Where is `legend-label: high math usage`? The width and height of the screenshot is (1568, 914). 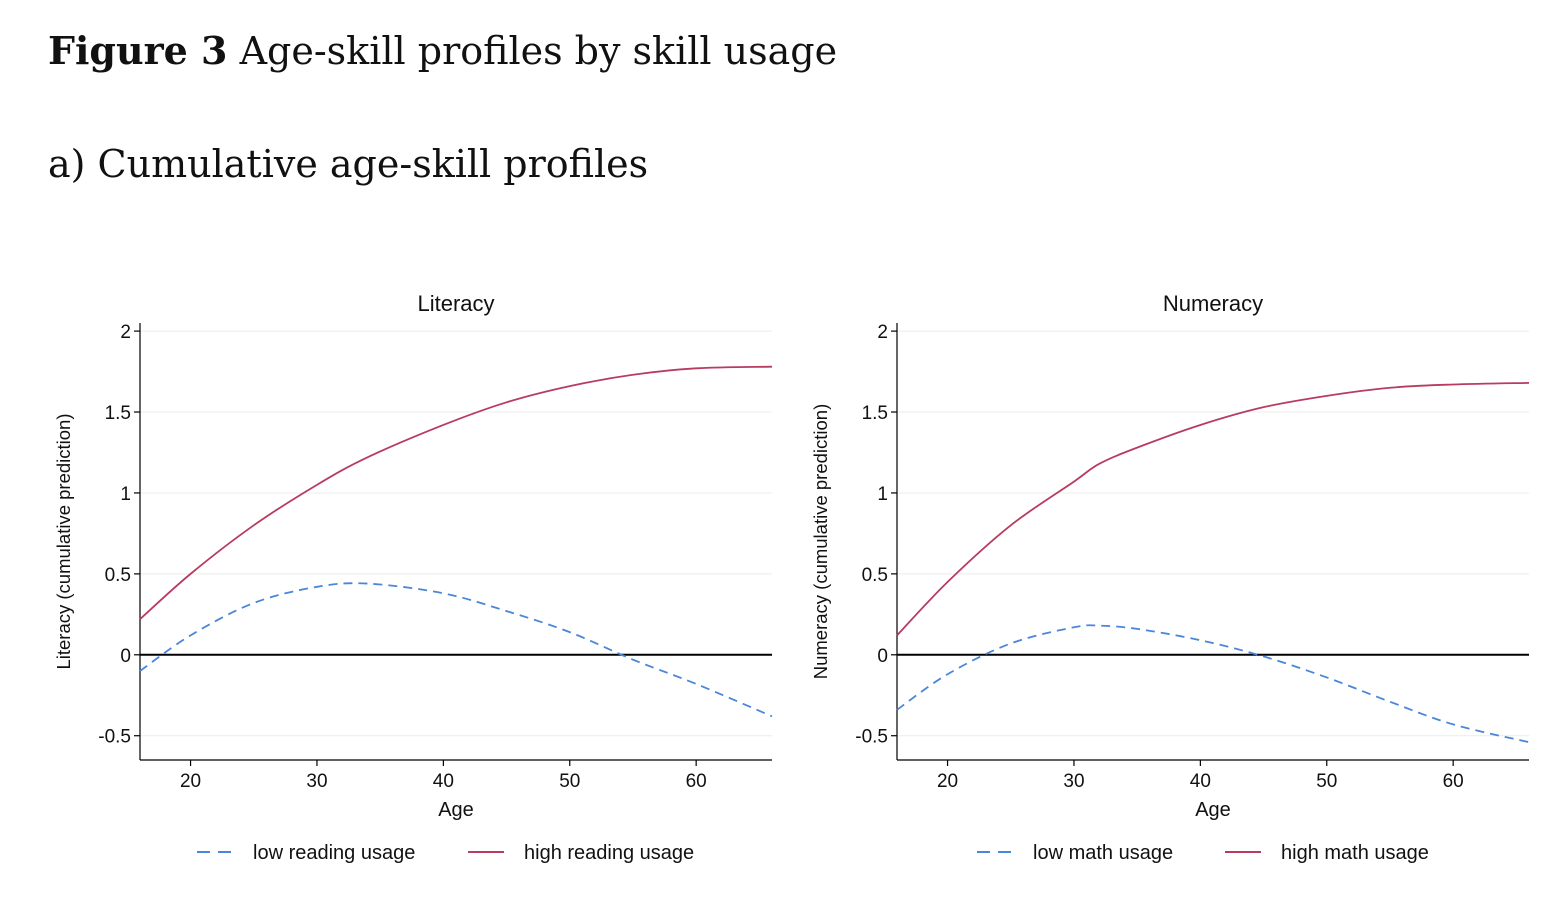
legend-label: high math usage is located at coordinates (1355, 853).